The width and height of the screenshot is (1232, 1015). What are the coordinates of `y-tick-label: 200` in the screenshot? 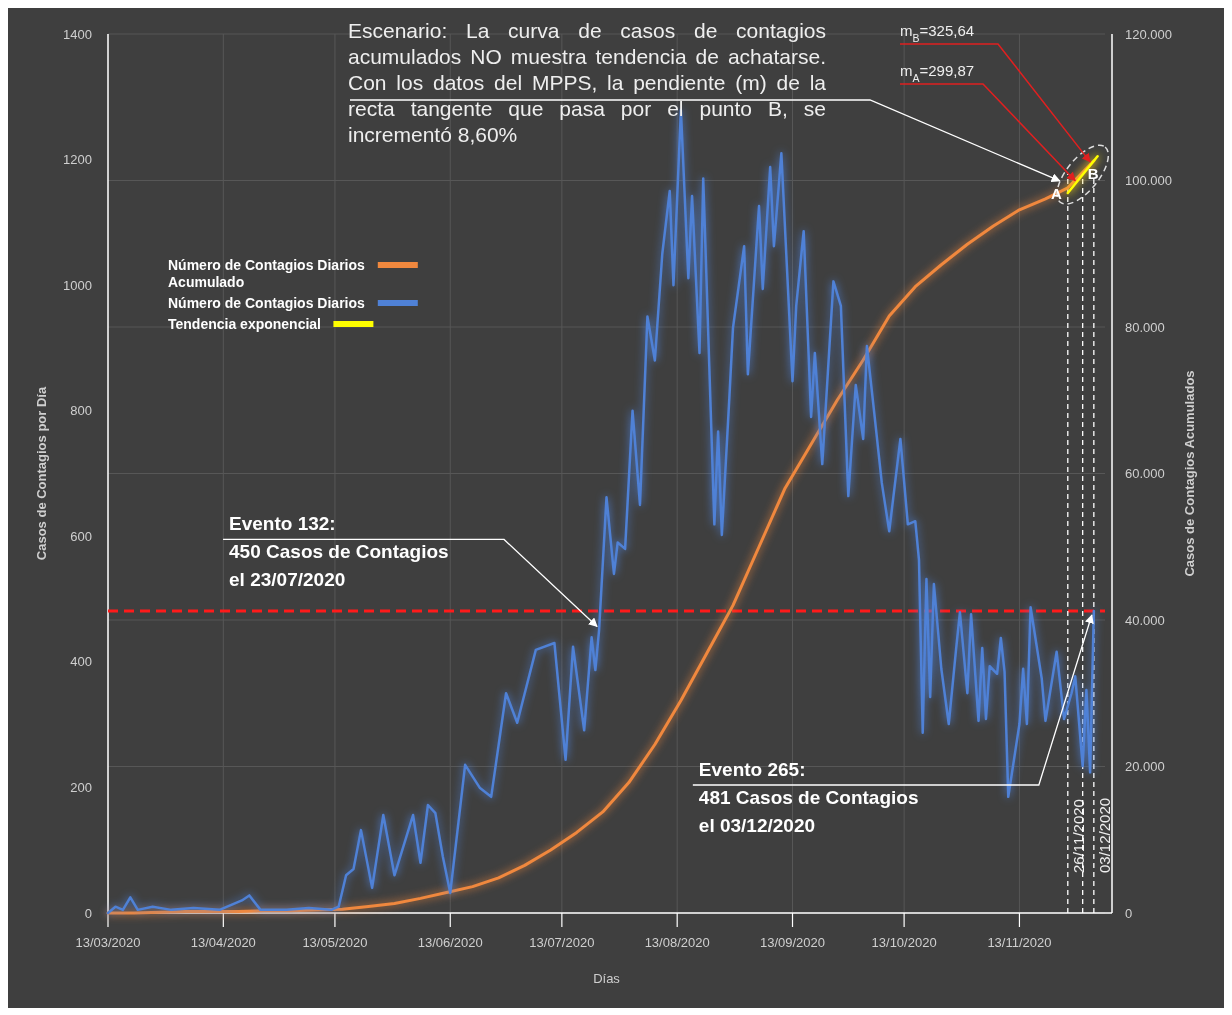 It's located at (81, 787).